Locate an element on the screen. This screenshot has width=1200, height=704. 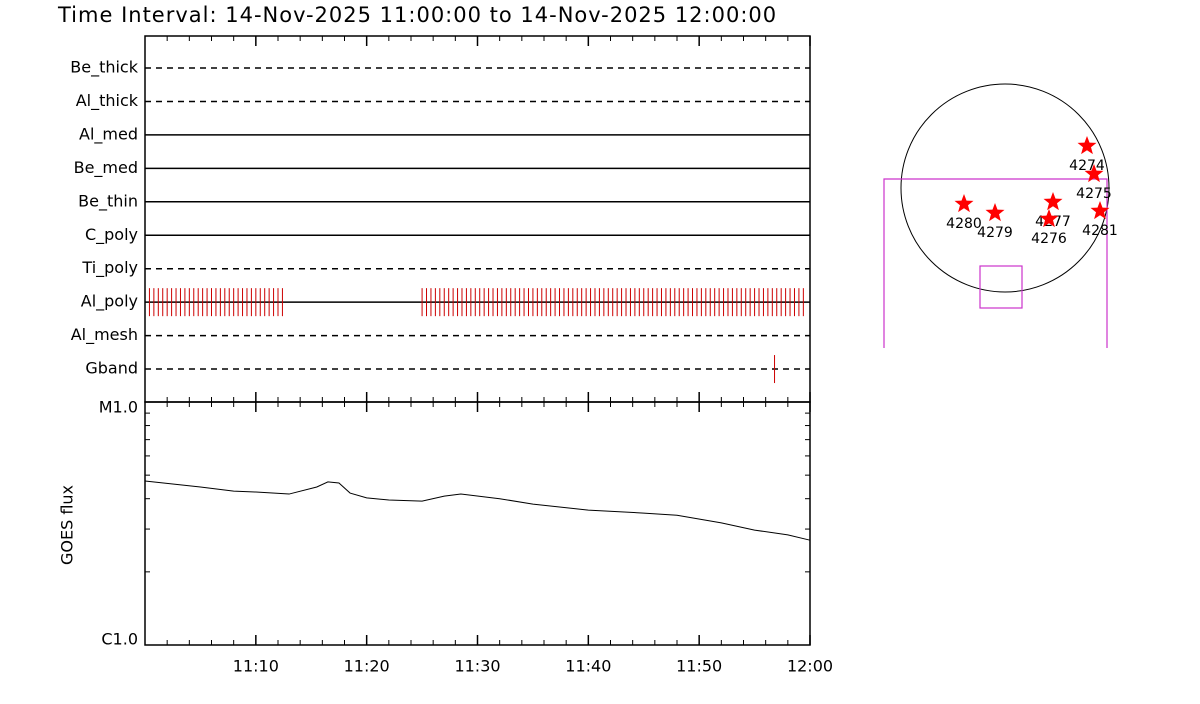
y-axis-label: GOES flux is located at coordinates (67, 525).